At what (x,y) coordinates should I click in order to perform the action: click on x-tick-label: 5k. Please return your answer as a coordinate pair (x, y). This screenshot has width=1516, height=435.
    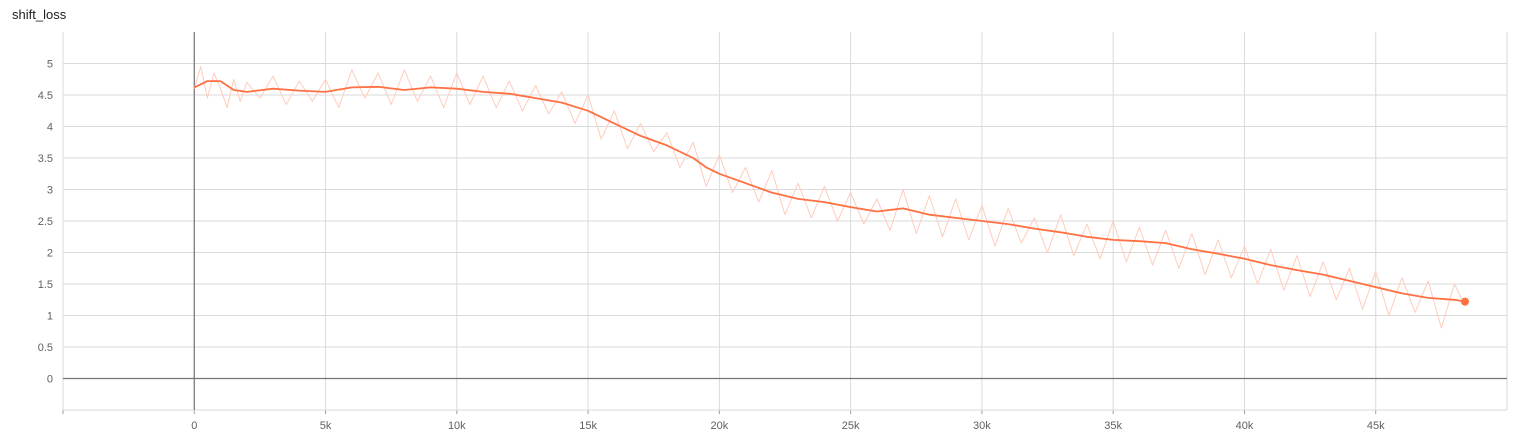
    Looking at the image, I should click on (326, 426).